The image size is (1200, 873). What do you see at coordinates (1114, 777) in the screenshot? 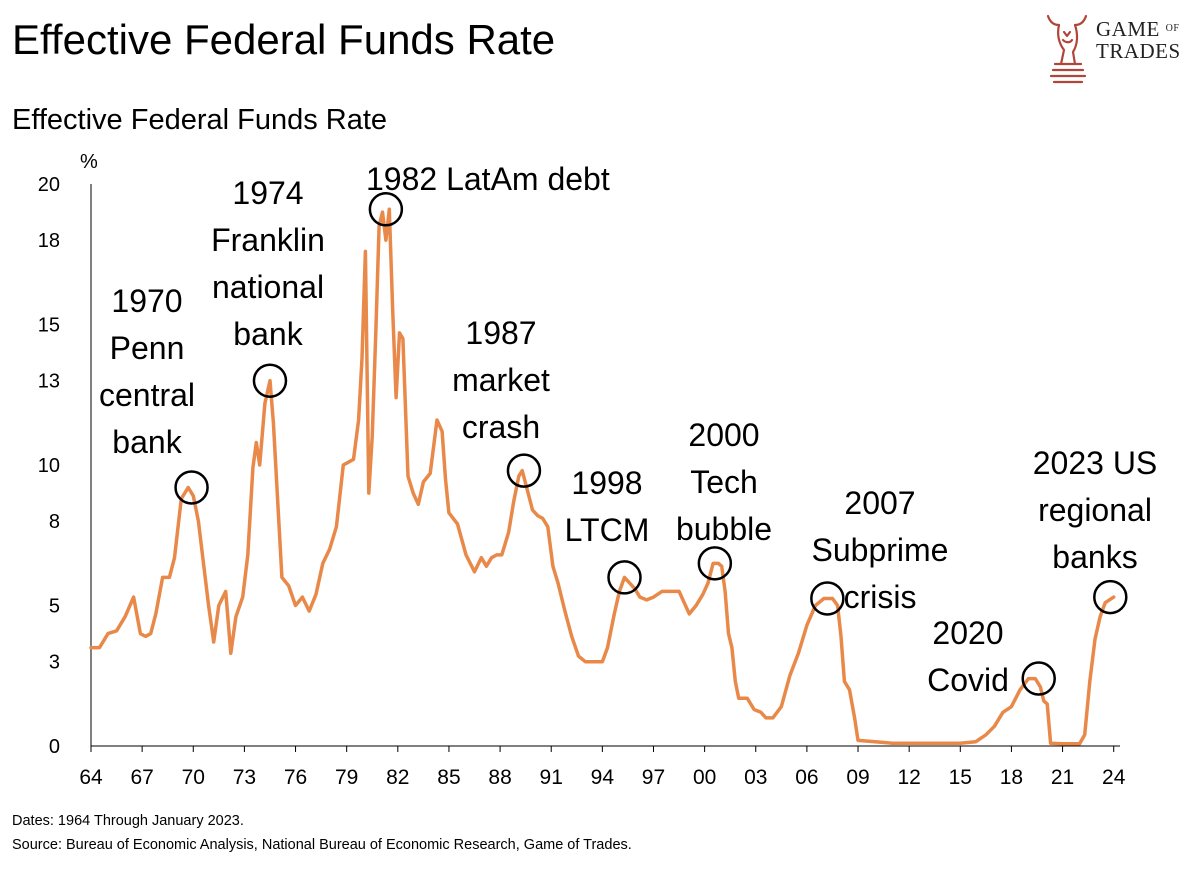
I see `x-tick-label: 24` at bounding box center [1114, 777].